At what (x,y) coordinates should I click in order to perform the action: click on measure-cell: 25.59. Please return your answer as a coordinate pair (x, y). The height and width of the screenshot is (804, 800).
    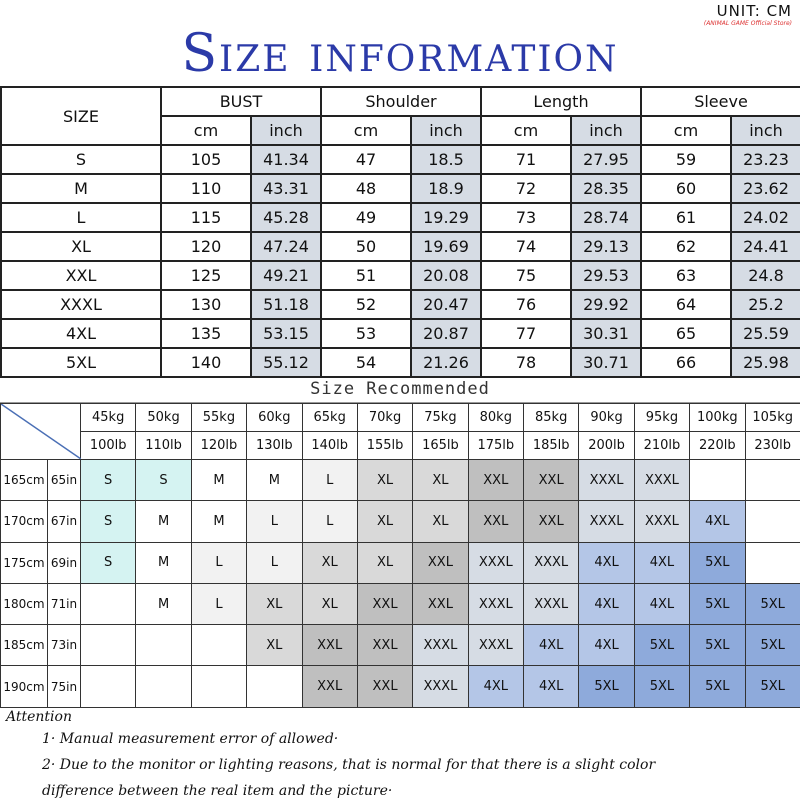
    Looking at the image, I should click on (765, 333).